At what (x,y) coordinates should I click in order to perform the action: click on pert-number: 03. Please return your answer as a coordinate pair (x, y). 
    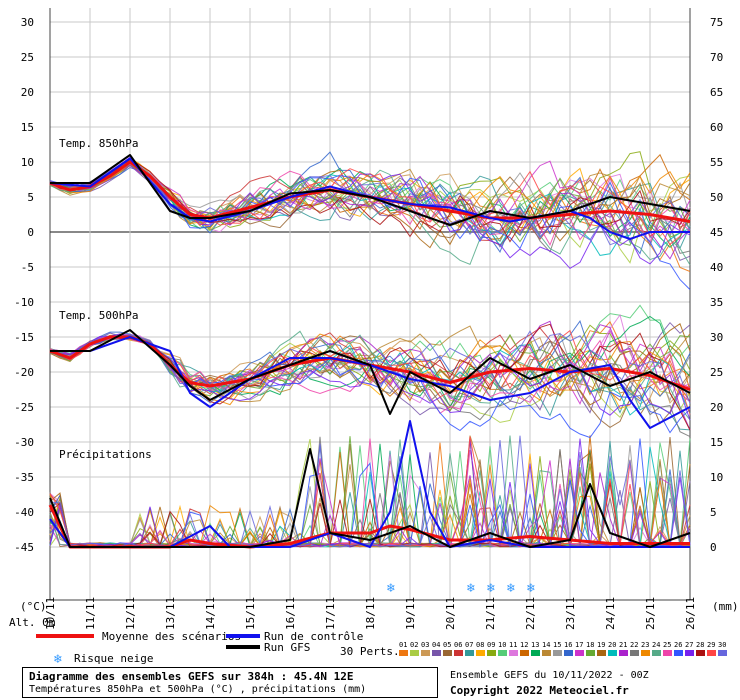
    Looking at the image, I should click on (425, 645).